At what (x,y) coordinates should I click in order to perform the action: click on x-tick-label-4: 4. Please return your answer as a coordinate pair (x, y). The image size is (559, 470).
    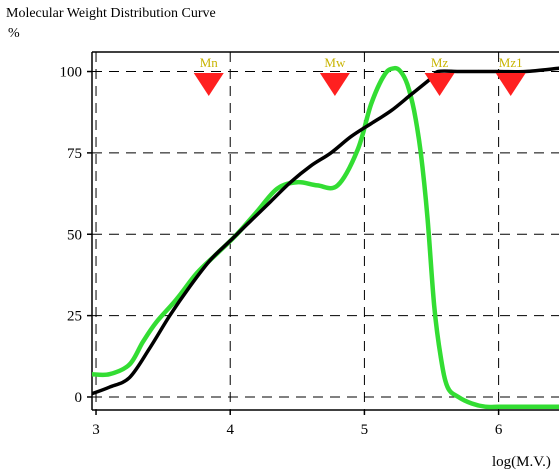
    Looking at the image, I should click on (230, 430).